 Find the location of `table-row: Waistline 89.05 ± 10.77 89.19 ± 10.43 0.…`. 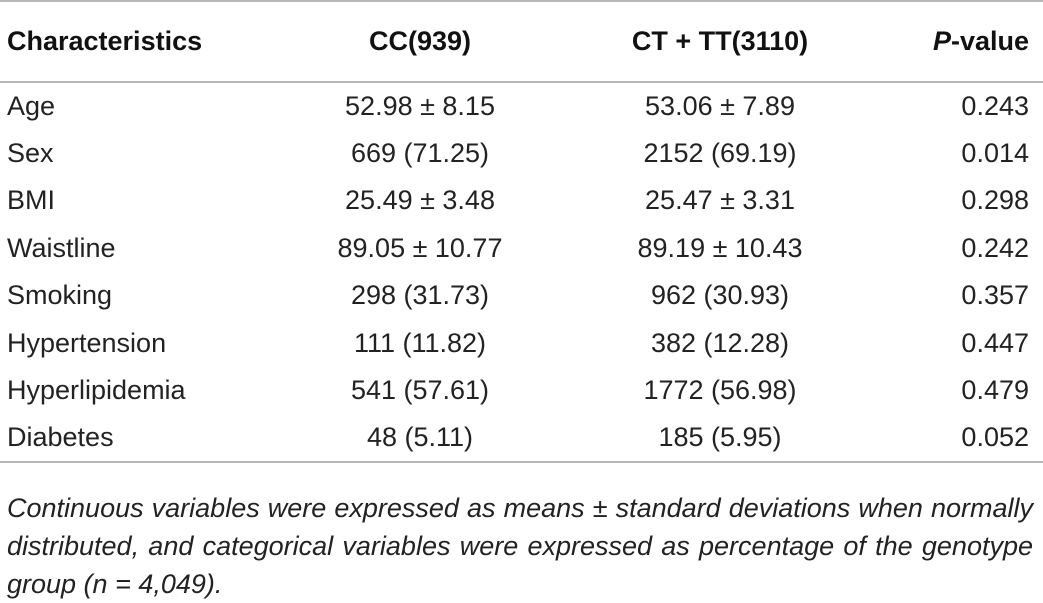

table-row: Waistline 89.05 ± 10.77 89.19 ± 10.43 0.… is located at coordinates (521, 249).